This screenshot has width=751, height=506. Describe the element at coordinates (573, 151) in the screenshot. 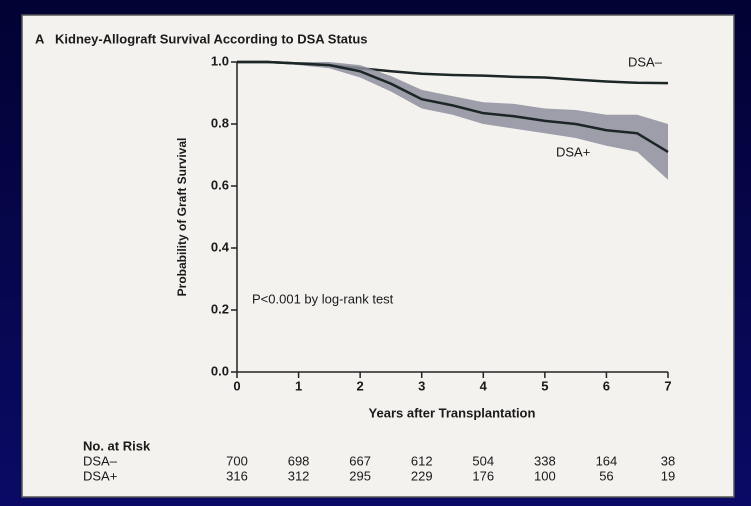

I see `series-label: DSA+` at that location.